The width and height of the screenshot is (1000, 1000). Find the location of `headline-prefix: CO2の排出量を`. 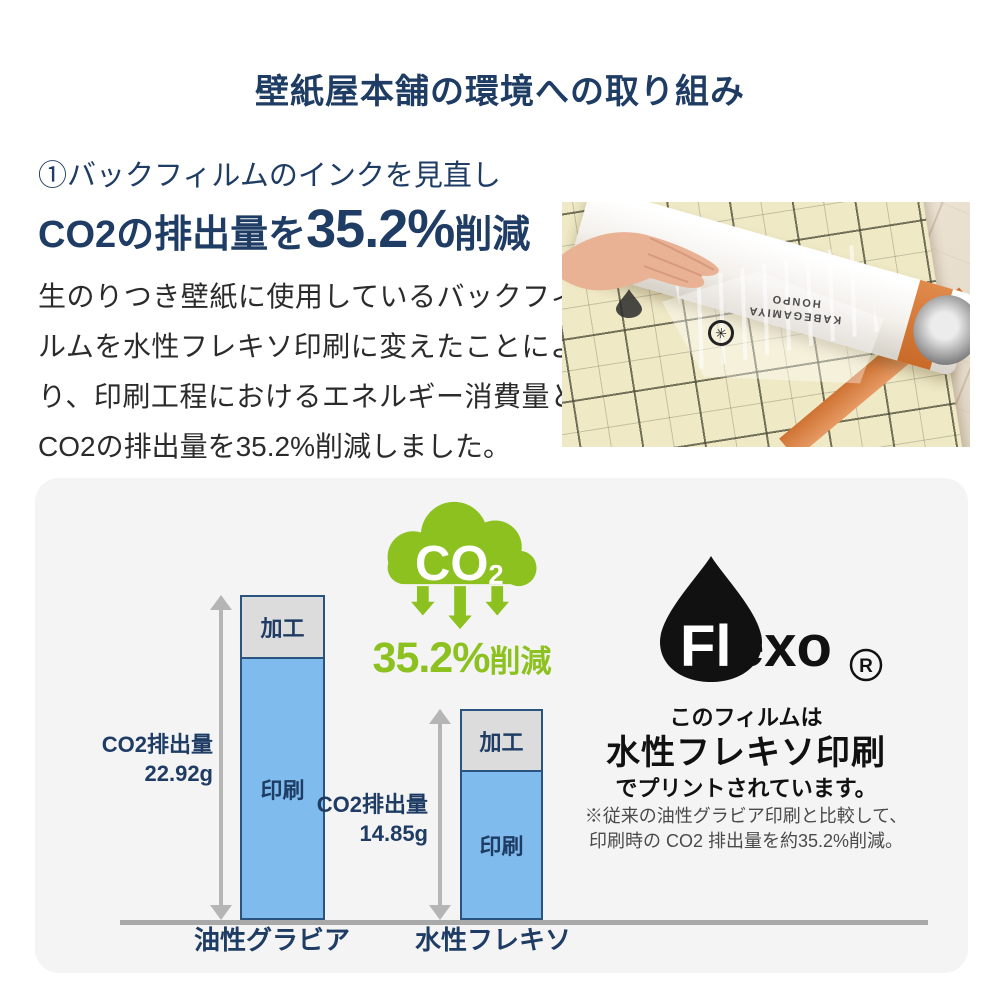

headline-prefix: CO2の排出量を is located at coordinates (172, 235).